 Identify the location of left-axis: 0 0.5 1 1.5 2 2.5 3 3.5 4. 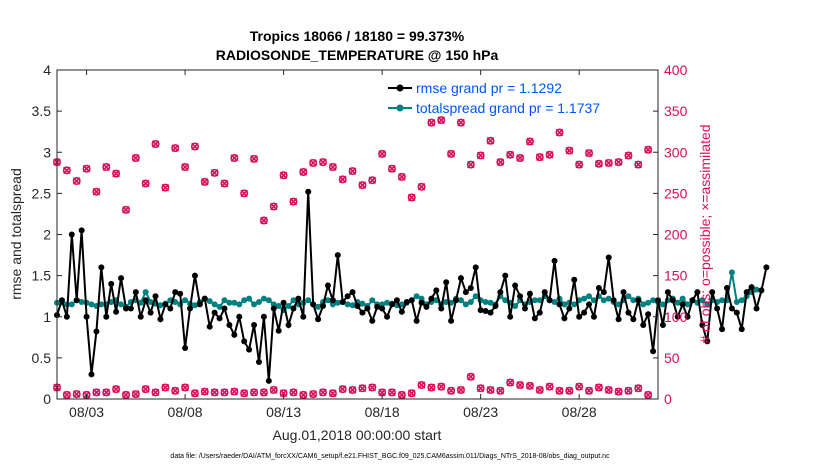
(47, 234).